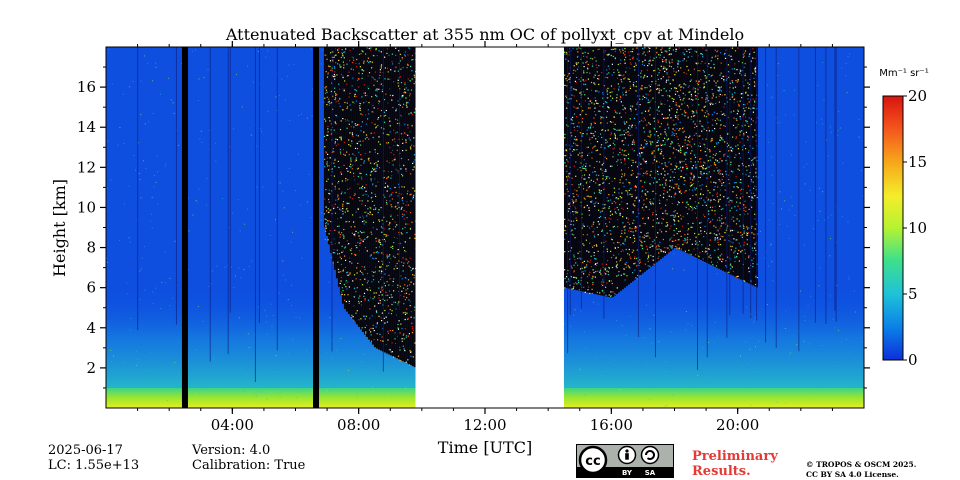 This screenshot has height=480, width=960. Describe the element at coordinates (917, 228) in the screenshot. I see `colorbar-tick-label: 10` at that location.